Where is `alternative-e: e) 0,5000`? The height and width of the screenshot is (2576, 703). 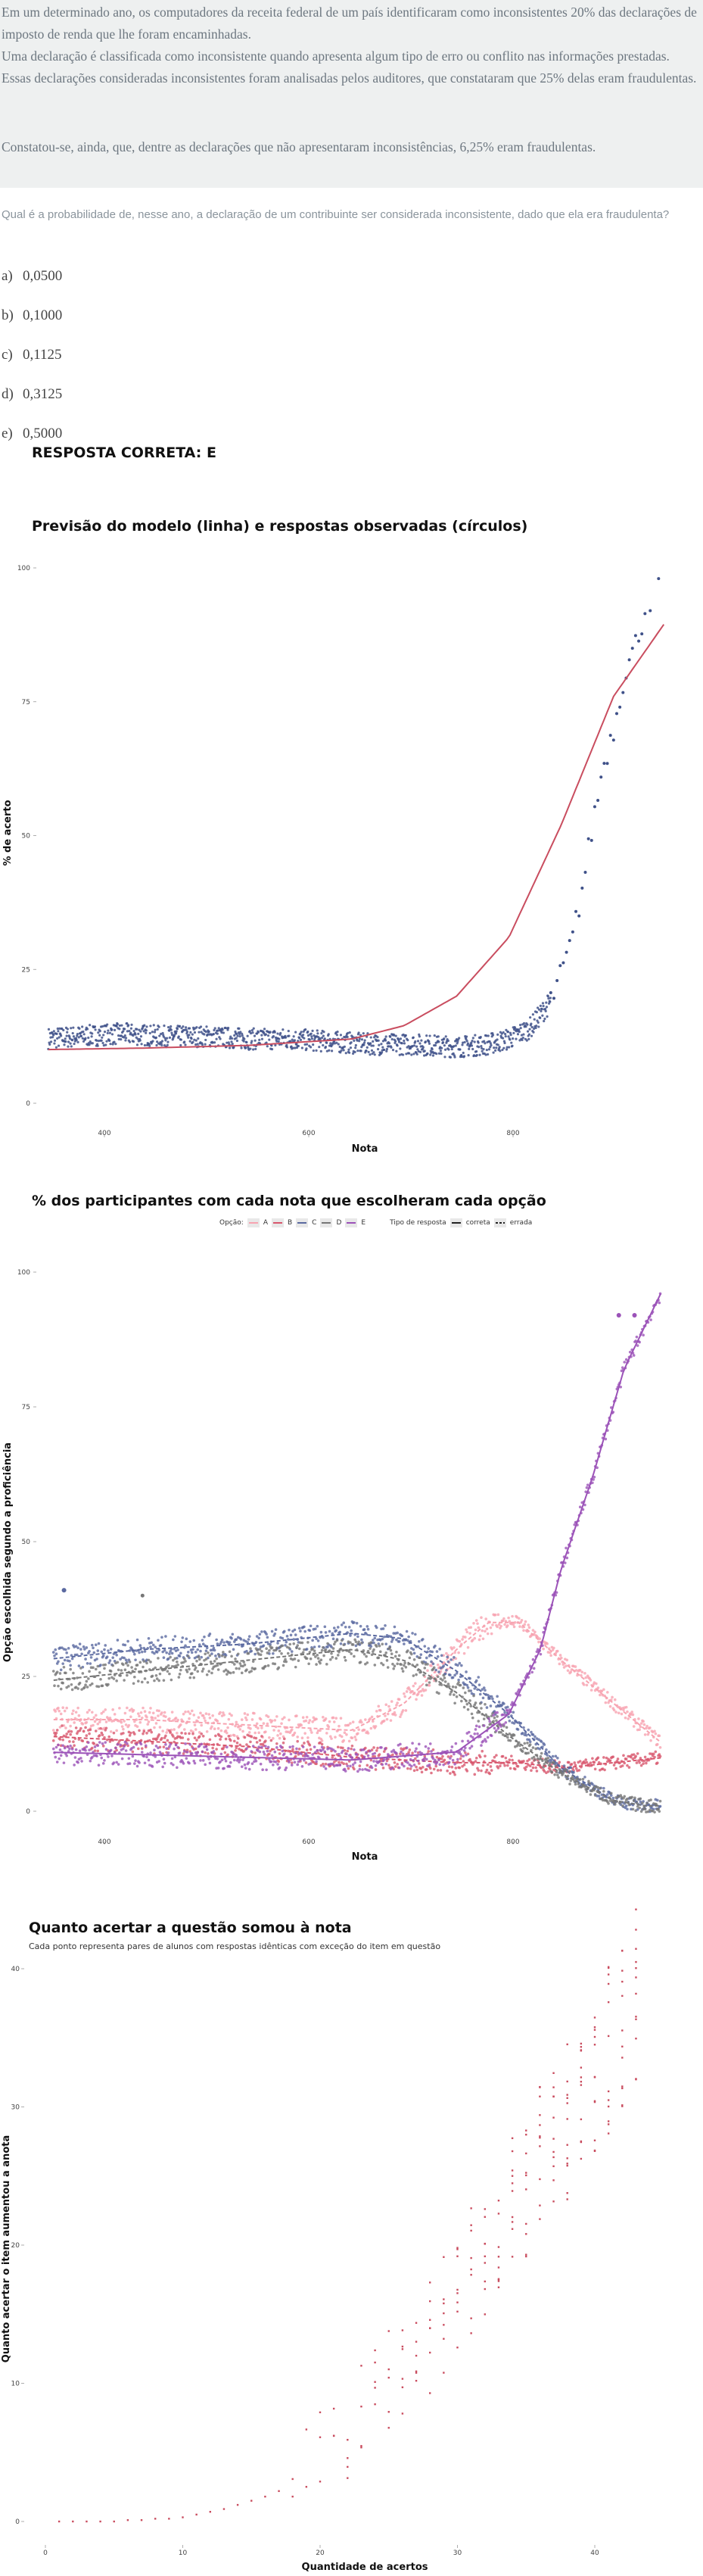
alternative-e: e) 0,5000 is located at coordinates (32, 433).